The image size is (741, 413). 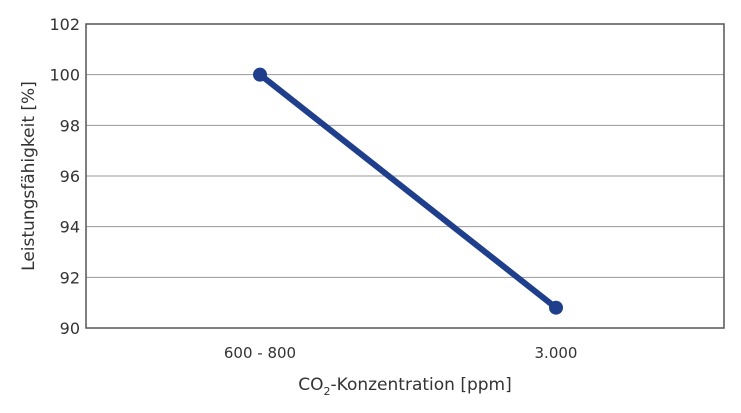 What do you see at coordinates (70, 125) in the screenshot?
I see `y-tick-label: 98` at bounding box center [70, 125].